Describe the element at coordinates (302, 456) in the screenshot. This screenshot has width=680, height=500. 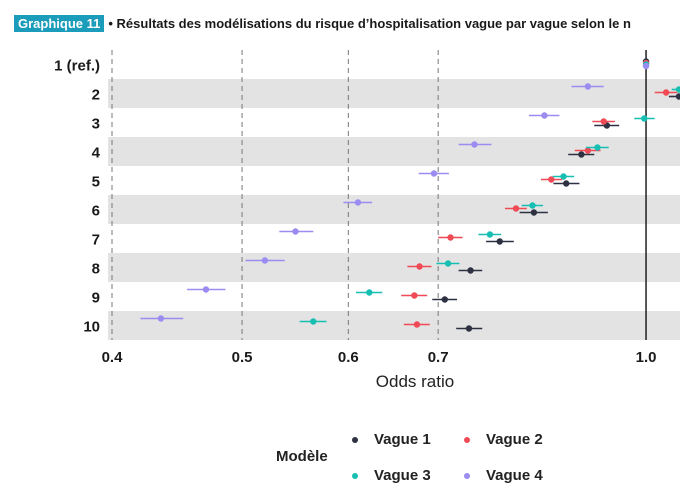
I see `legend-title: Modèle` at that location.